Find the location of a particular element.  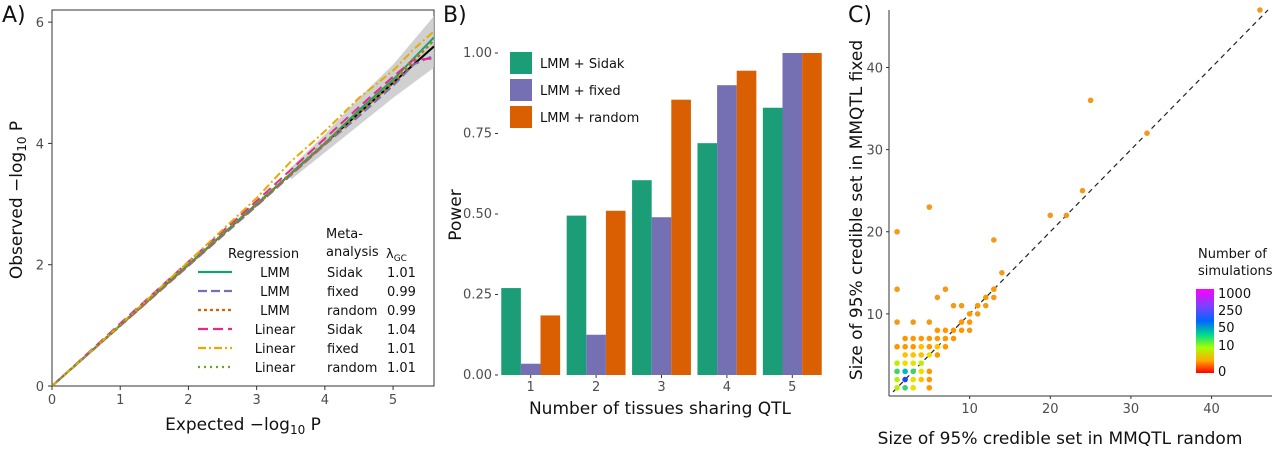

y-tick-label: 2 is located at coordinates (40, 266).